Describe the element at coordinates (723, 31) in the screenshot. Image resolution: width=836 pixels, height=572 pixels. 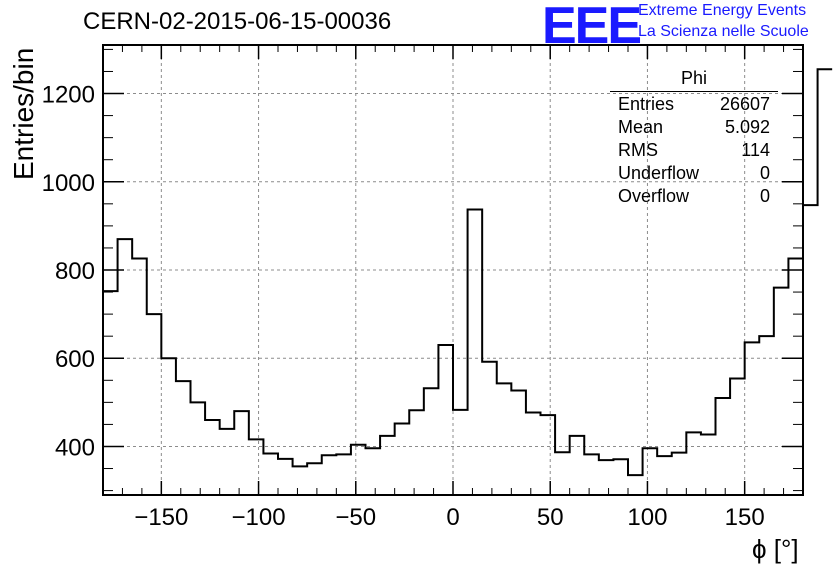
I see `logo-subtitle-line2: La Scienza nelle Scuole` at that location.